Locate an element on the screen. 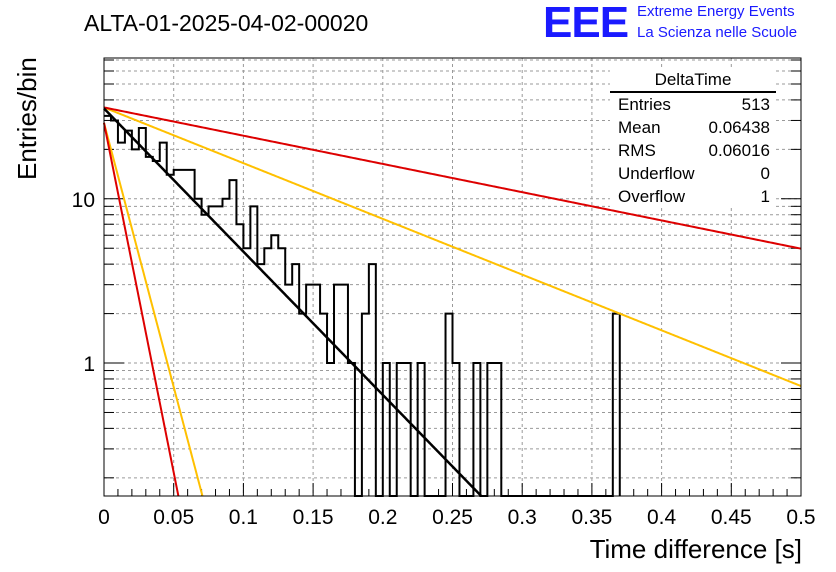  stats-label: Entries is located at coordinates (644, 104).